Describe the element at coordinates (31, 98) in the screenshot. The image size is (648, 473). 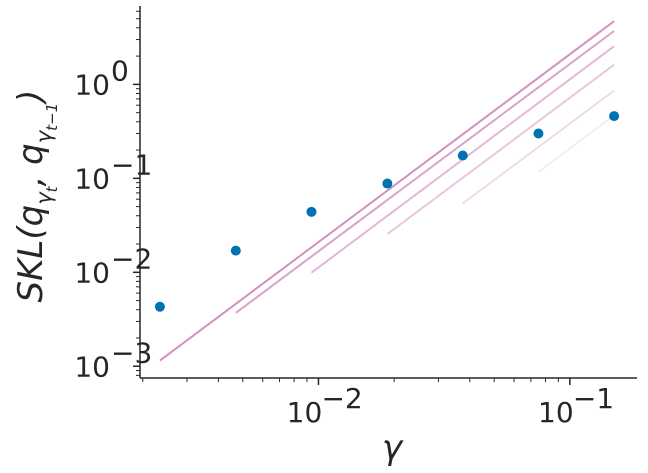
I see `y-label-close: )` at that location.